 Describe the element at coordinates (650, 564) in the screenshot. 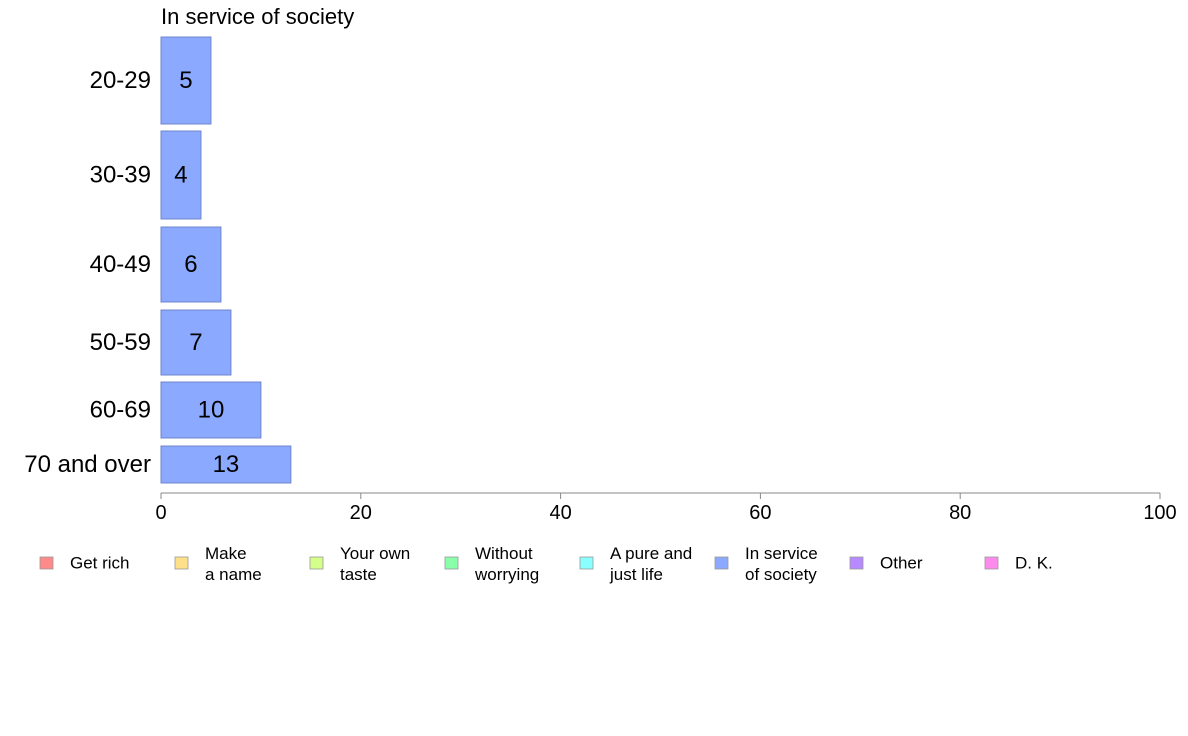

I see `legend-label: A pure and just life` at that location.